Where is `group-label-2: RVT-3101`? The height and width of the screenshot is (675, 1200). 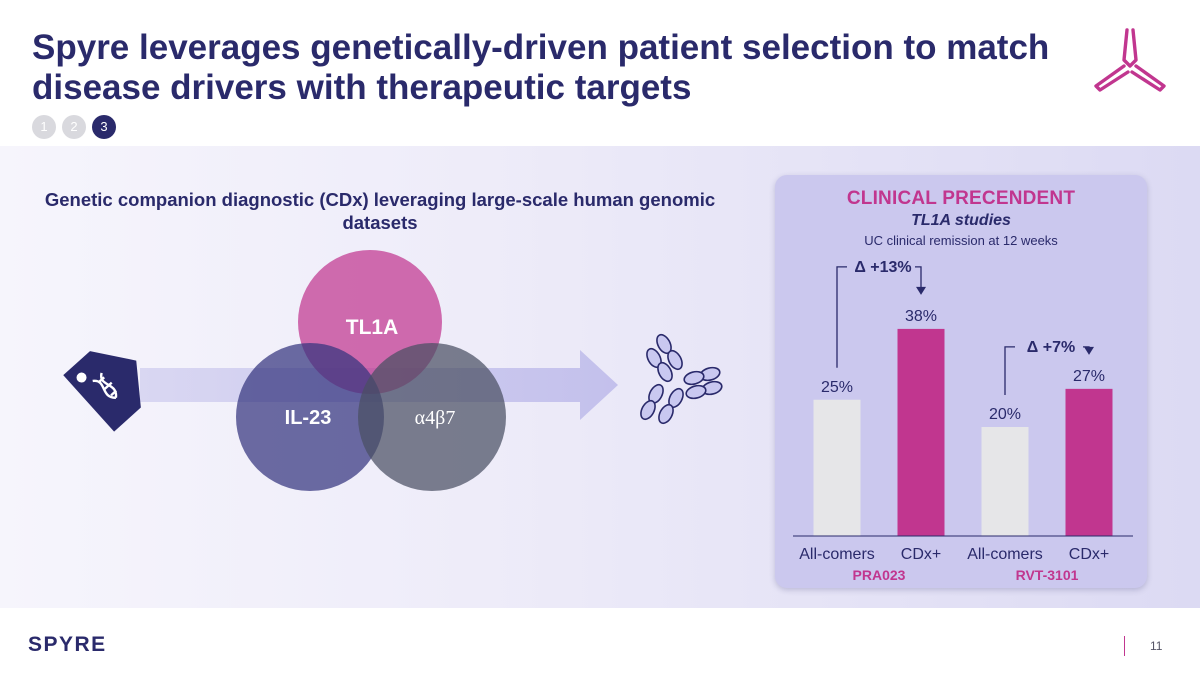 group-label-2: RVT-3101 is located at coordinates (1047, 575).